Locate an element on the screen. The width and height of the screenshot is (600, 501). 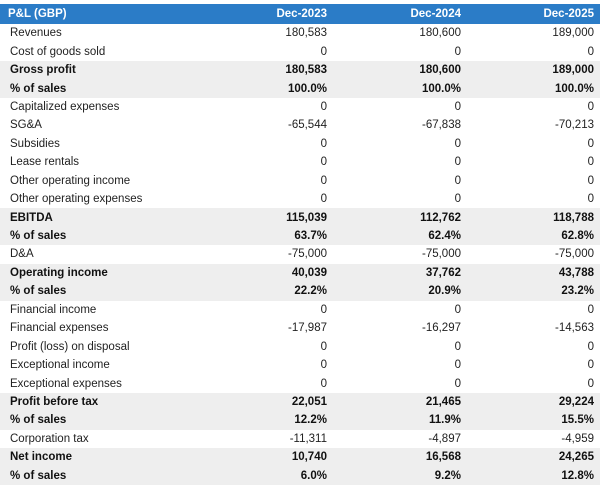
row-value: 24,265 is located at coordinates (533, 457).